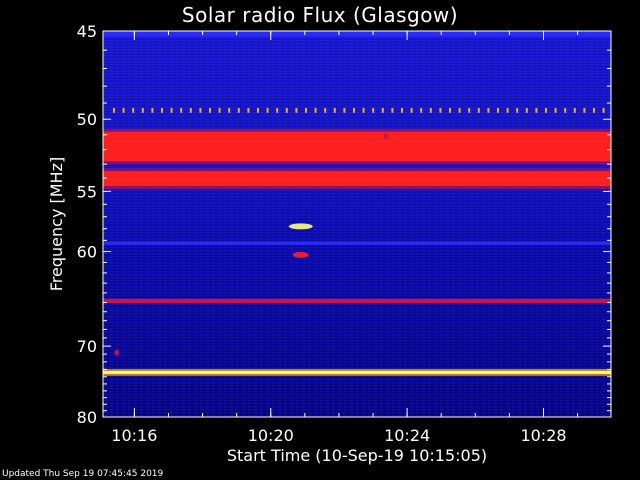 Image resolution: width=640 pixels, height=480 pixels. I want to click on x-axis-label: Start Time (10-Sep-19 10:15:05), so click(357, 455).